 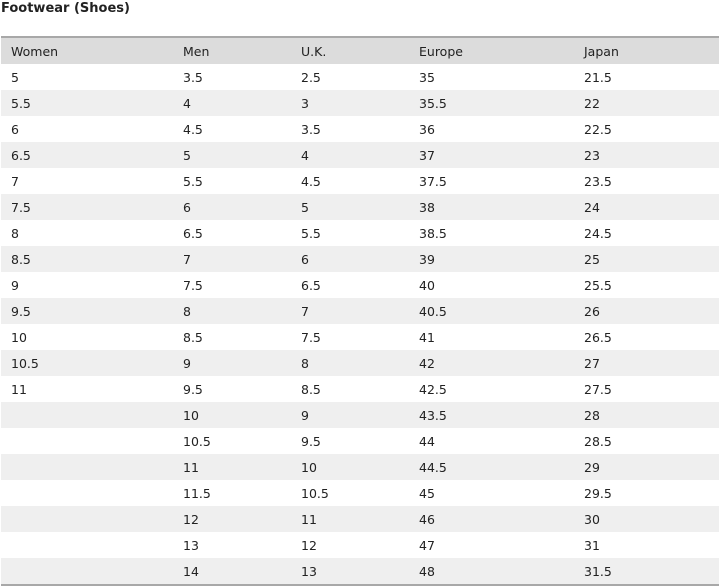 What do you see at coordinates (360, 181) in the screenshot?
I see `table-row: 7 5.5 4.5 37.5 23.5` at bounding box center [360, 181].